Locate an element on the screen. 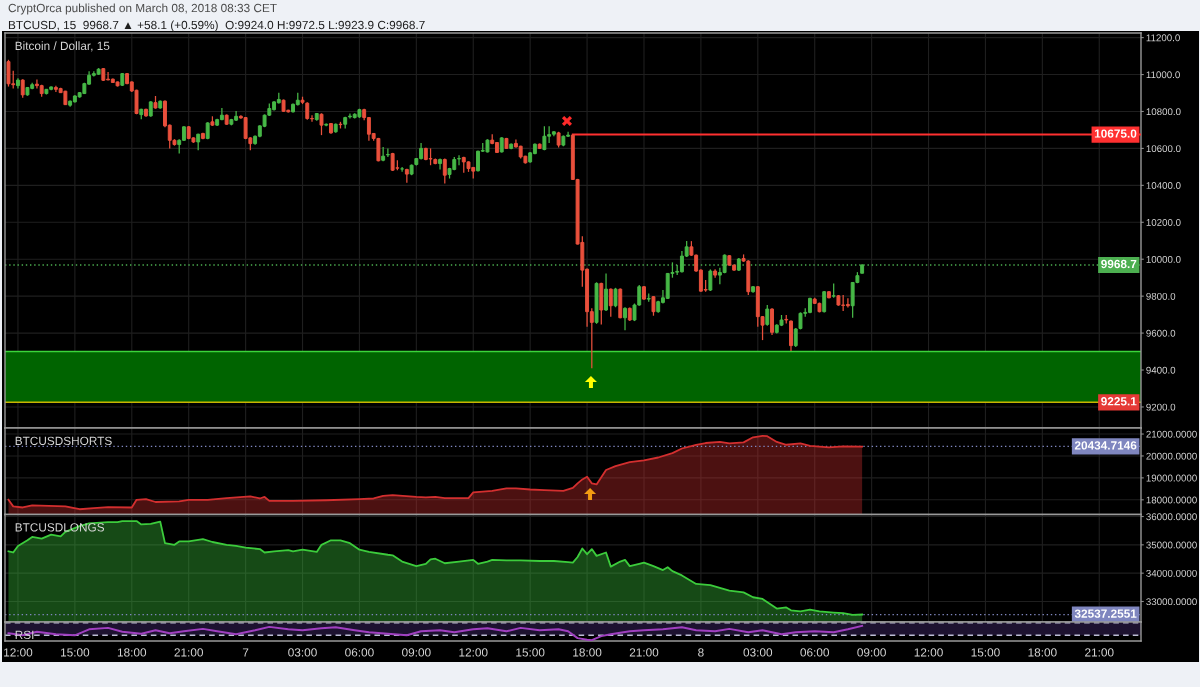 The height and width of the screenshot is (687, 1200). y-tick-label: 34000.0000 is located at coordinates (1171, 573).